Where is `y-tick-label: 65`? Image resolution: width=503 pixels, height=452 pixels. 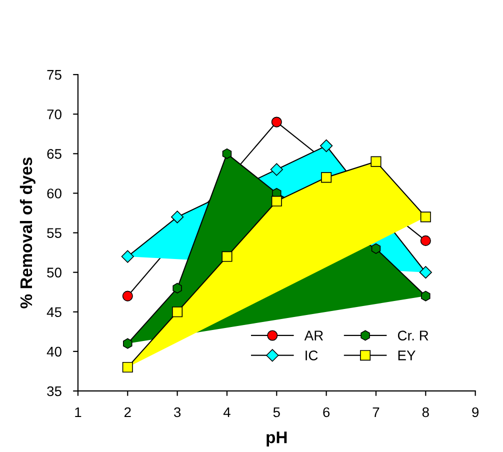 y-tick-label: 65 is located at coordinates (54, 154).